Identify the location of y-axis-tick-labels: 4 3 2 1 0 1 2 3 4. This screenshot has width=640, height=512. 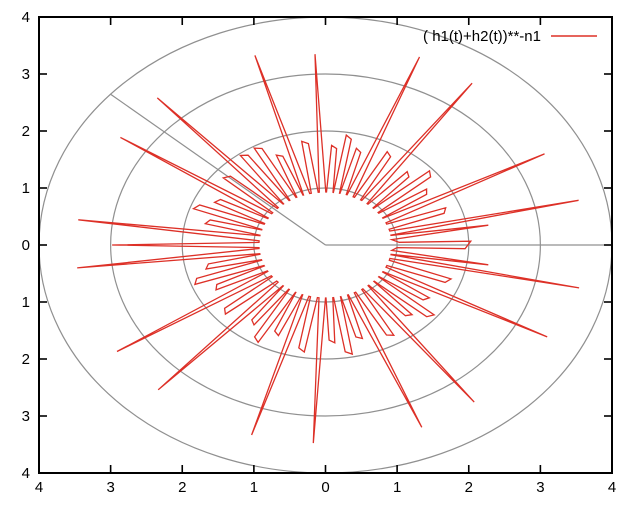
(26, 245).